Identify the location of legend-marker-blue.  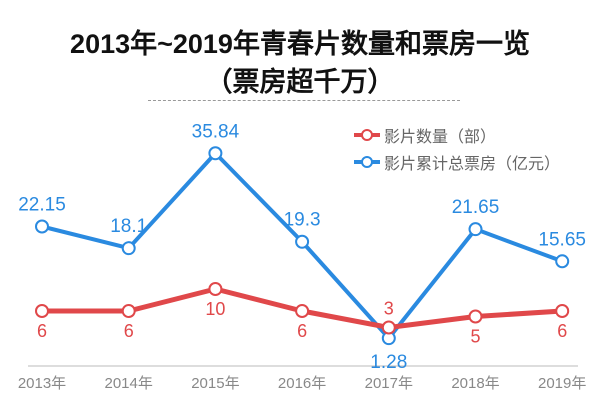
(367, 162).